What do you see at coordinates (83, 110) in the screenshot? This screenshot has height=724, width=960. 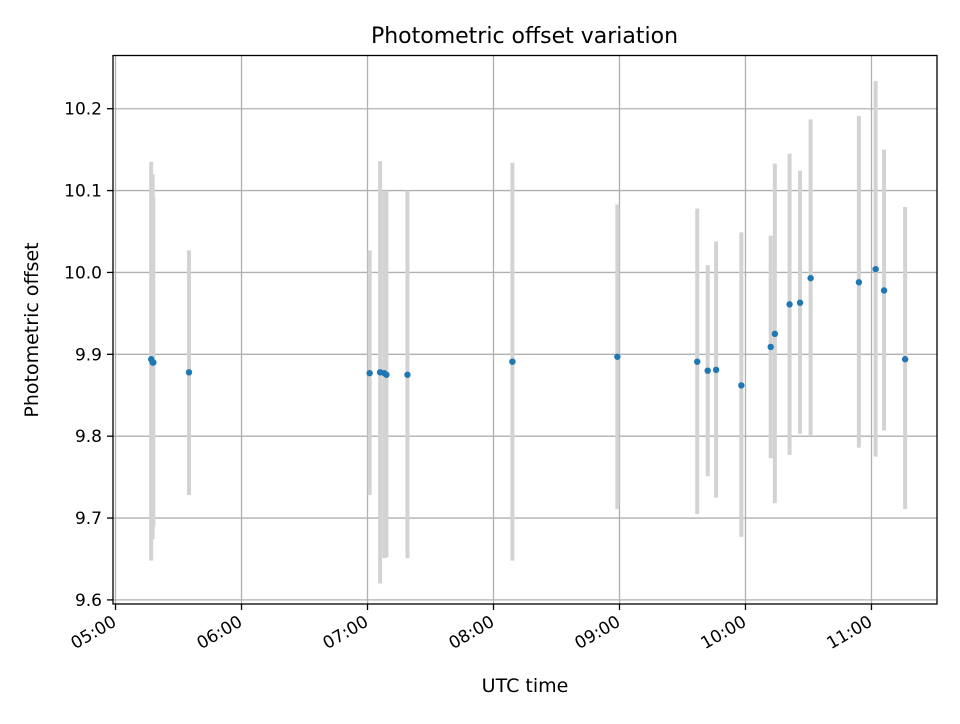 I see `y-tick-label: 10.2` at bounding box center [83, 110].